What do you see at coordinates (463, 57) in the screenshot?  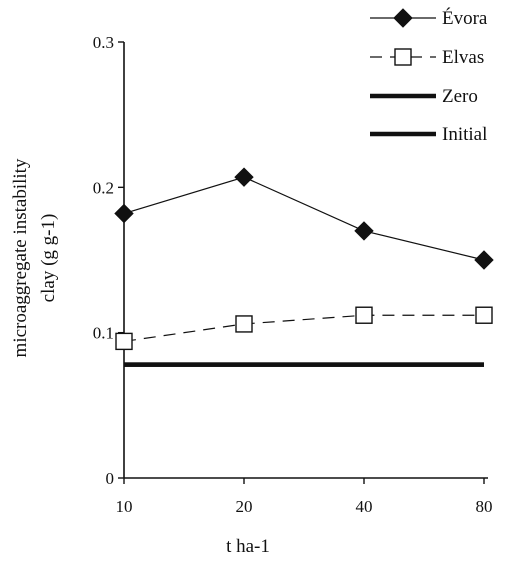 I see `legend-label: Elvas` at bounding box center [463, 57].